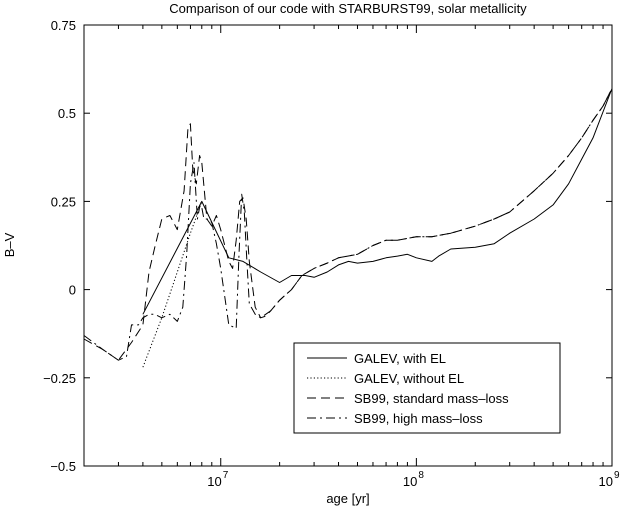  What do you see at coordinates (63, 25) in the screenshot?
I see `y-tick-label-5: 0.75` at bounding box center [63, 25].